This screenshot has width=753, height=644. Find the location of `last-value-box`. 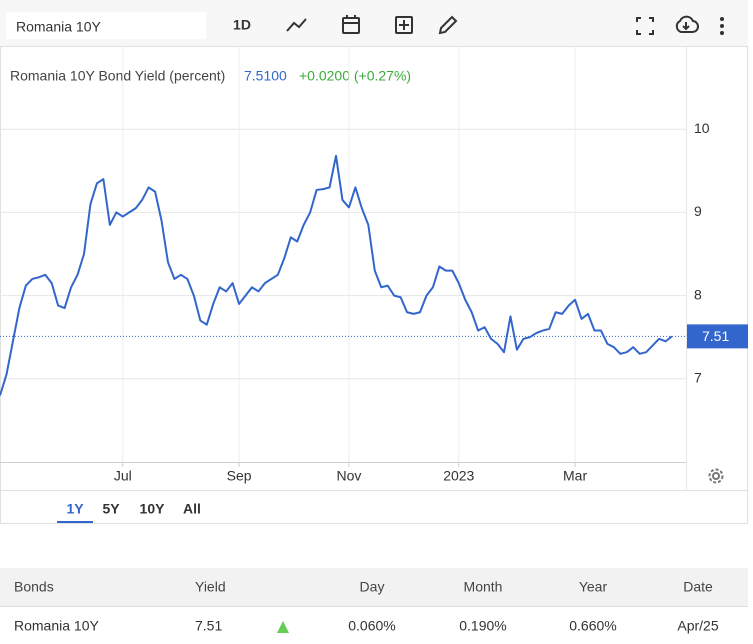

last-value-box is located at coordinates (717, 336).